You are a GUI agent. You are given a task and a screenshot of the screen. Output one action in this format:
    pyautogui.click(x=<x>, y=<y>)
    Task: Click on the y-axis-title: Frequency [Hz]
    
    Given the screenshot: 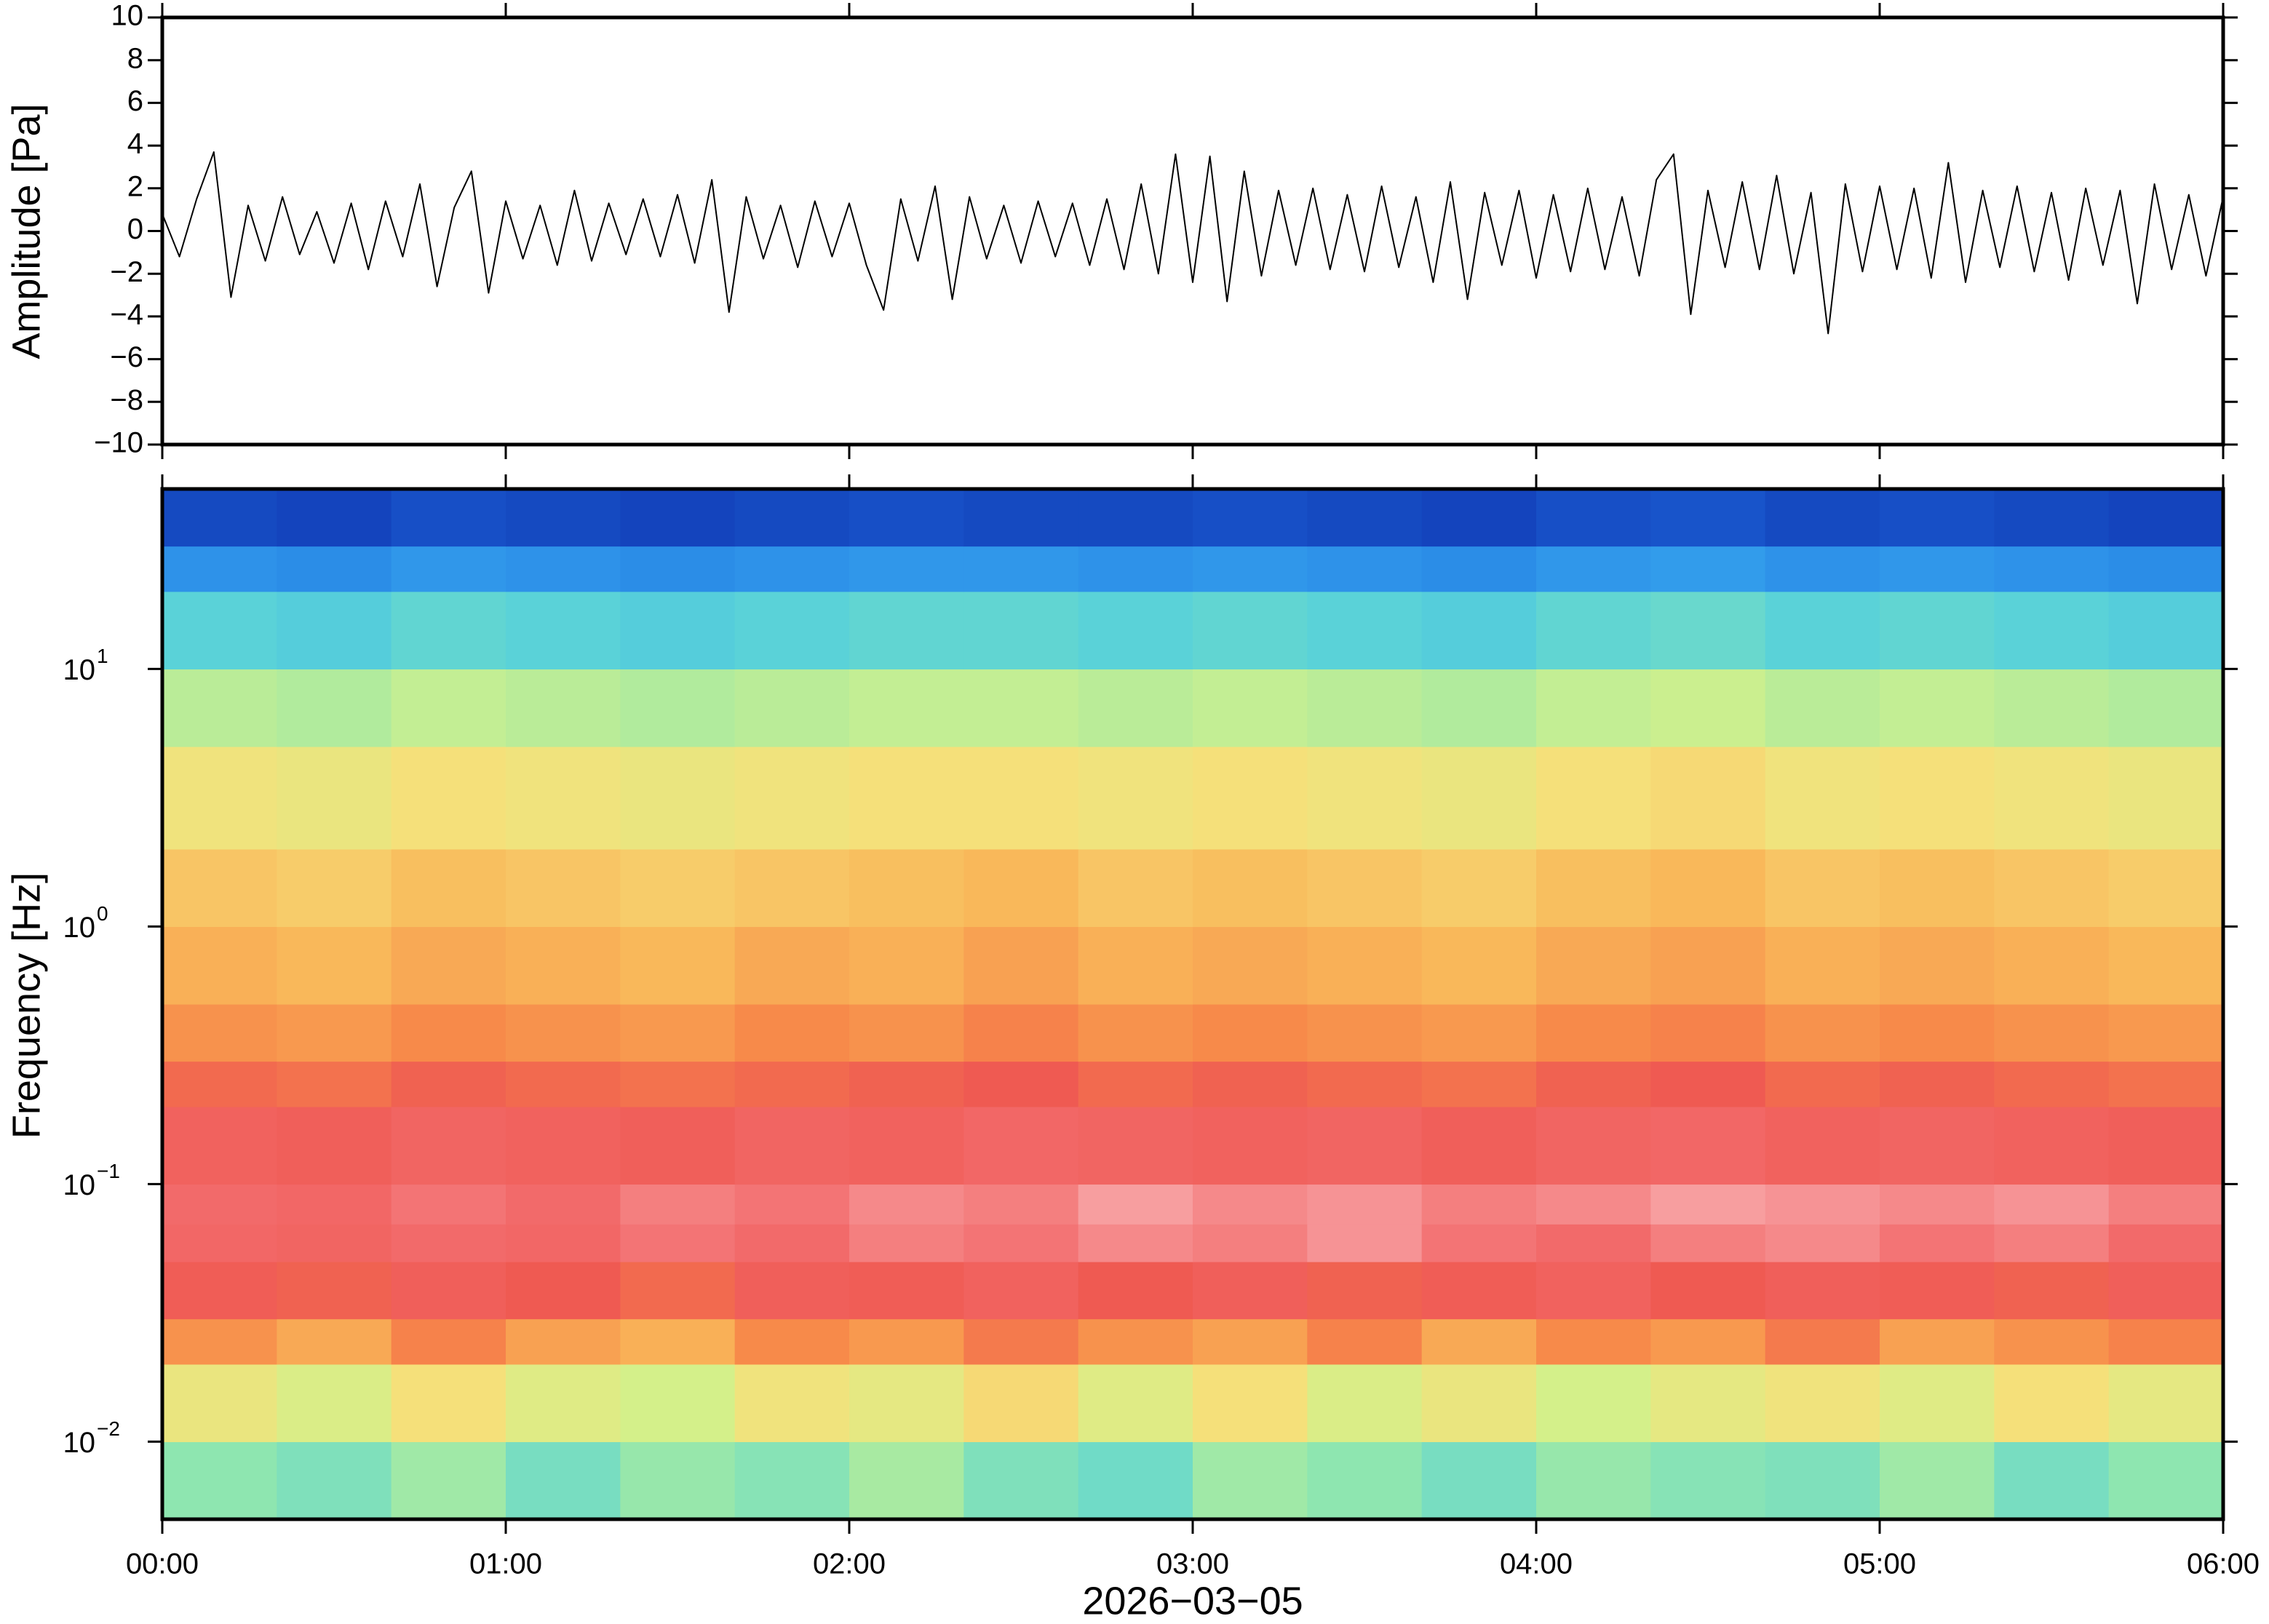 What is the action you would take?
    pyautogui.click(x=26, y=1005)
    